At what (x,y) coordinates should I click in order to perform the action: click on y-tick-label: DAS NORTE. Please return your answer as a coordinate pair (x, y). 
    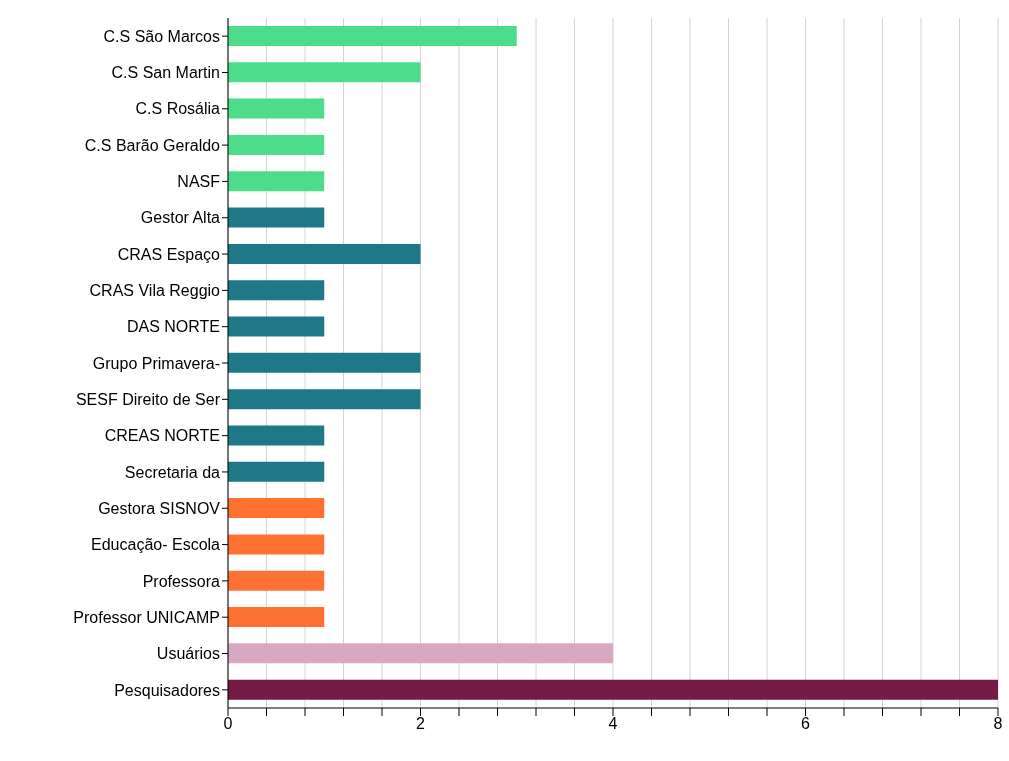
    Looking at the image, I should click on (173, 327).